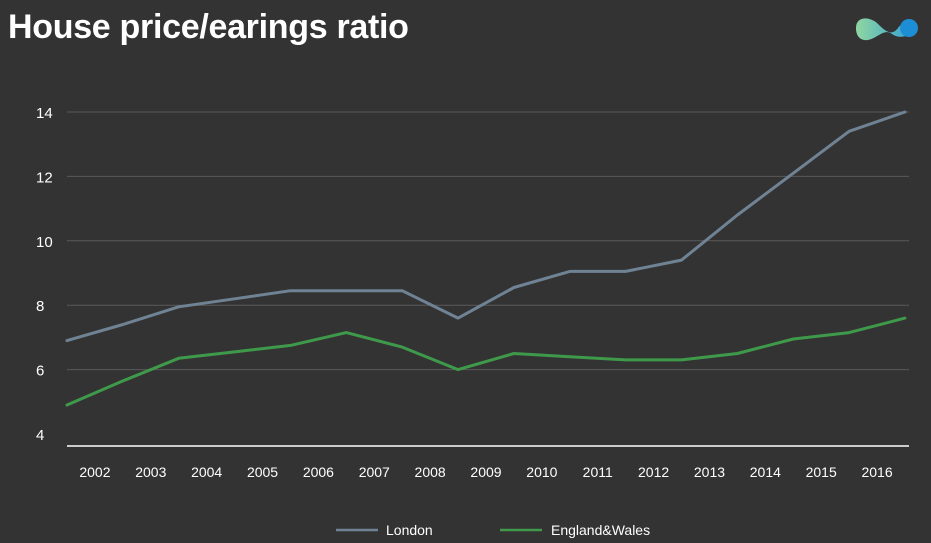 The image size is (931, 543). What do you see at coordinates (374, 472) in the screenshot?
I see `x-tick-label: 2007` at bounding box center [374, 472].